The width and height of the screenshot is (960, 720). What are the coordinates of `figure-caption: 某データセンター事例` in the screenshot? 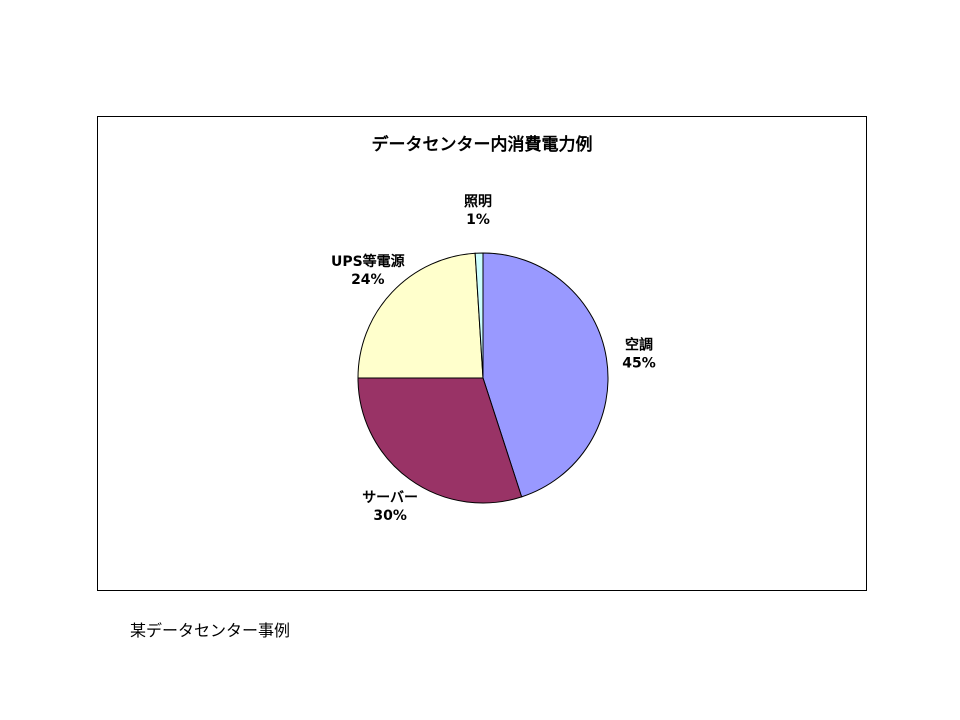 It's located at (210, 630).